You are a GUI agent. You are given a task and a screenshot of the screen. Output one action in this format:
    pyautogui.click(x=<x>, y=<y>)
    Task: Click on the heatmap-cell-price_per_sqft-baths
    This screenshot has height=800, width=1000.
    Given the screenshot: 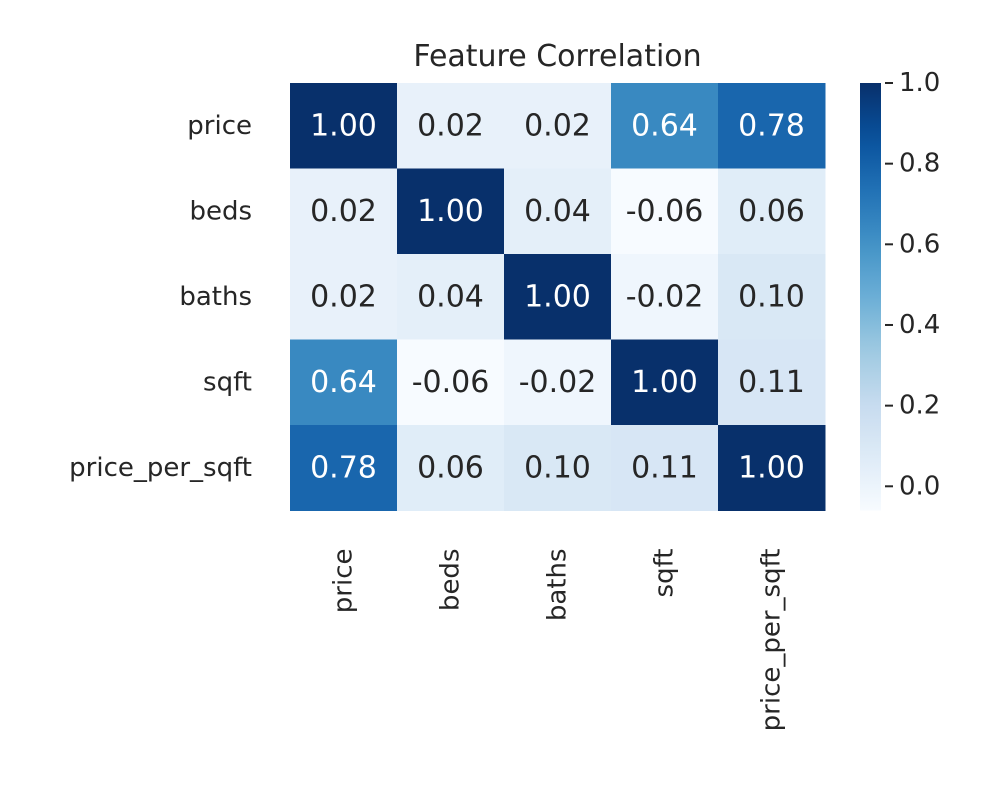 What is the action you would take?
    pyautogui.click(x=558, y=468)
    